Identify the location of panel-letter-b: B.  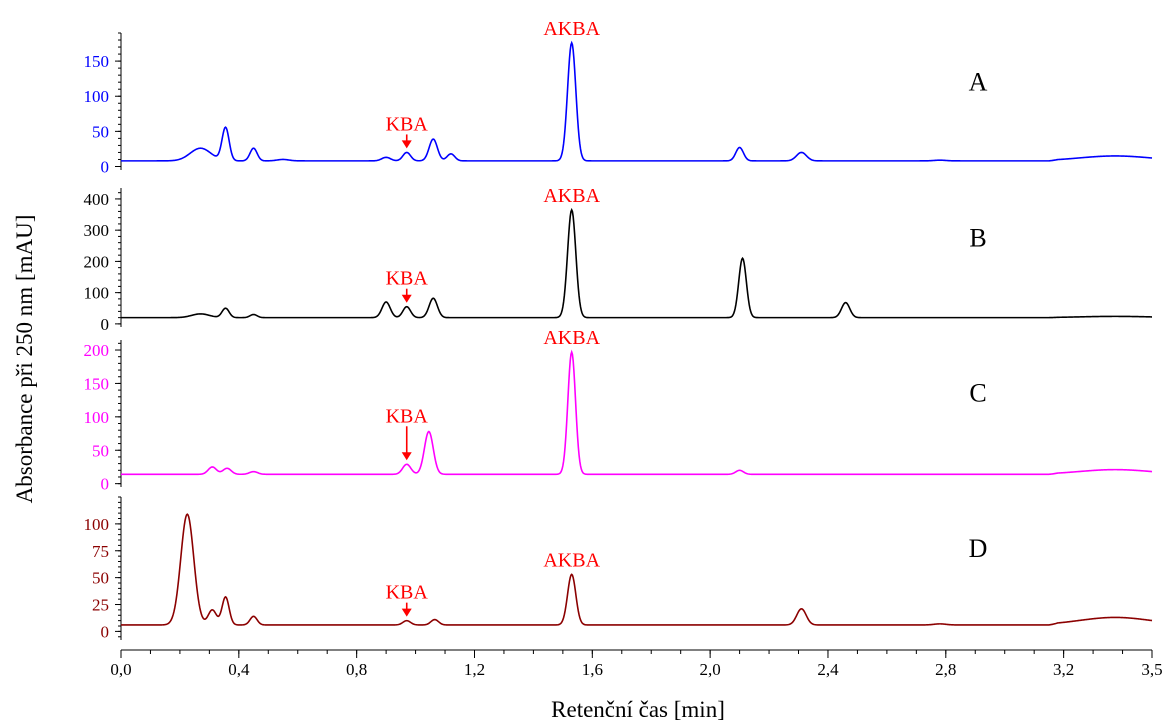
(977, 237).